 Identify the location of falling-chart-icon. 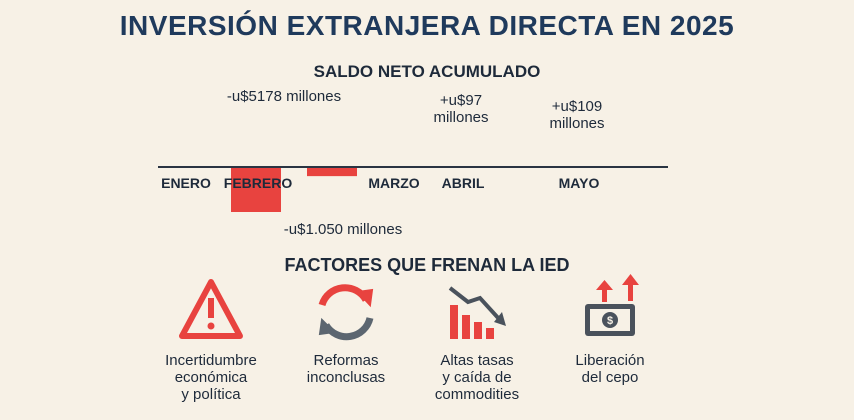
(477, 312).